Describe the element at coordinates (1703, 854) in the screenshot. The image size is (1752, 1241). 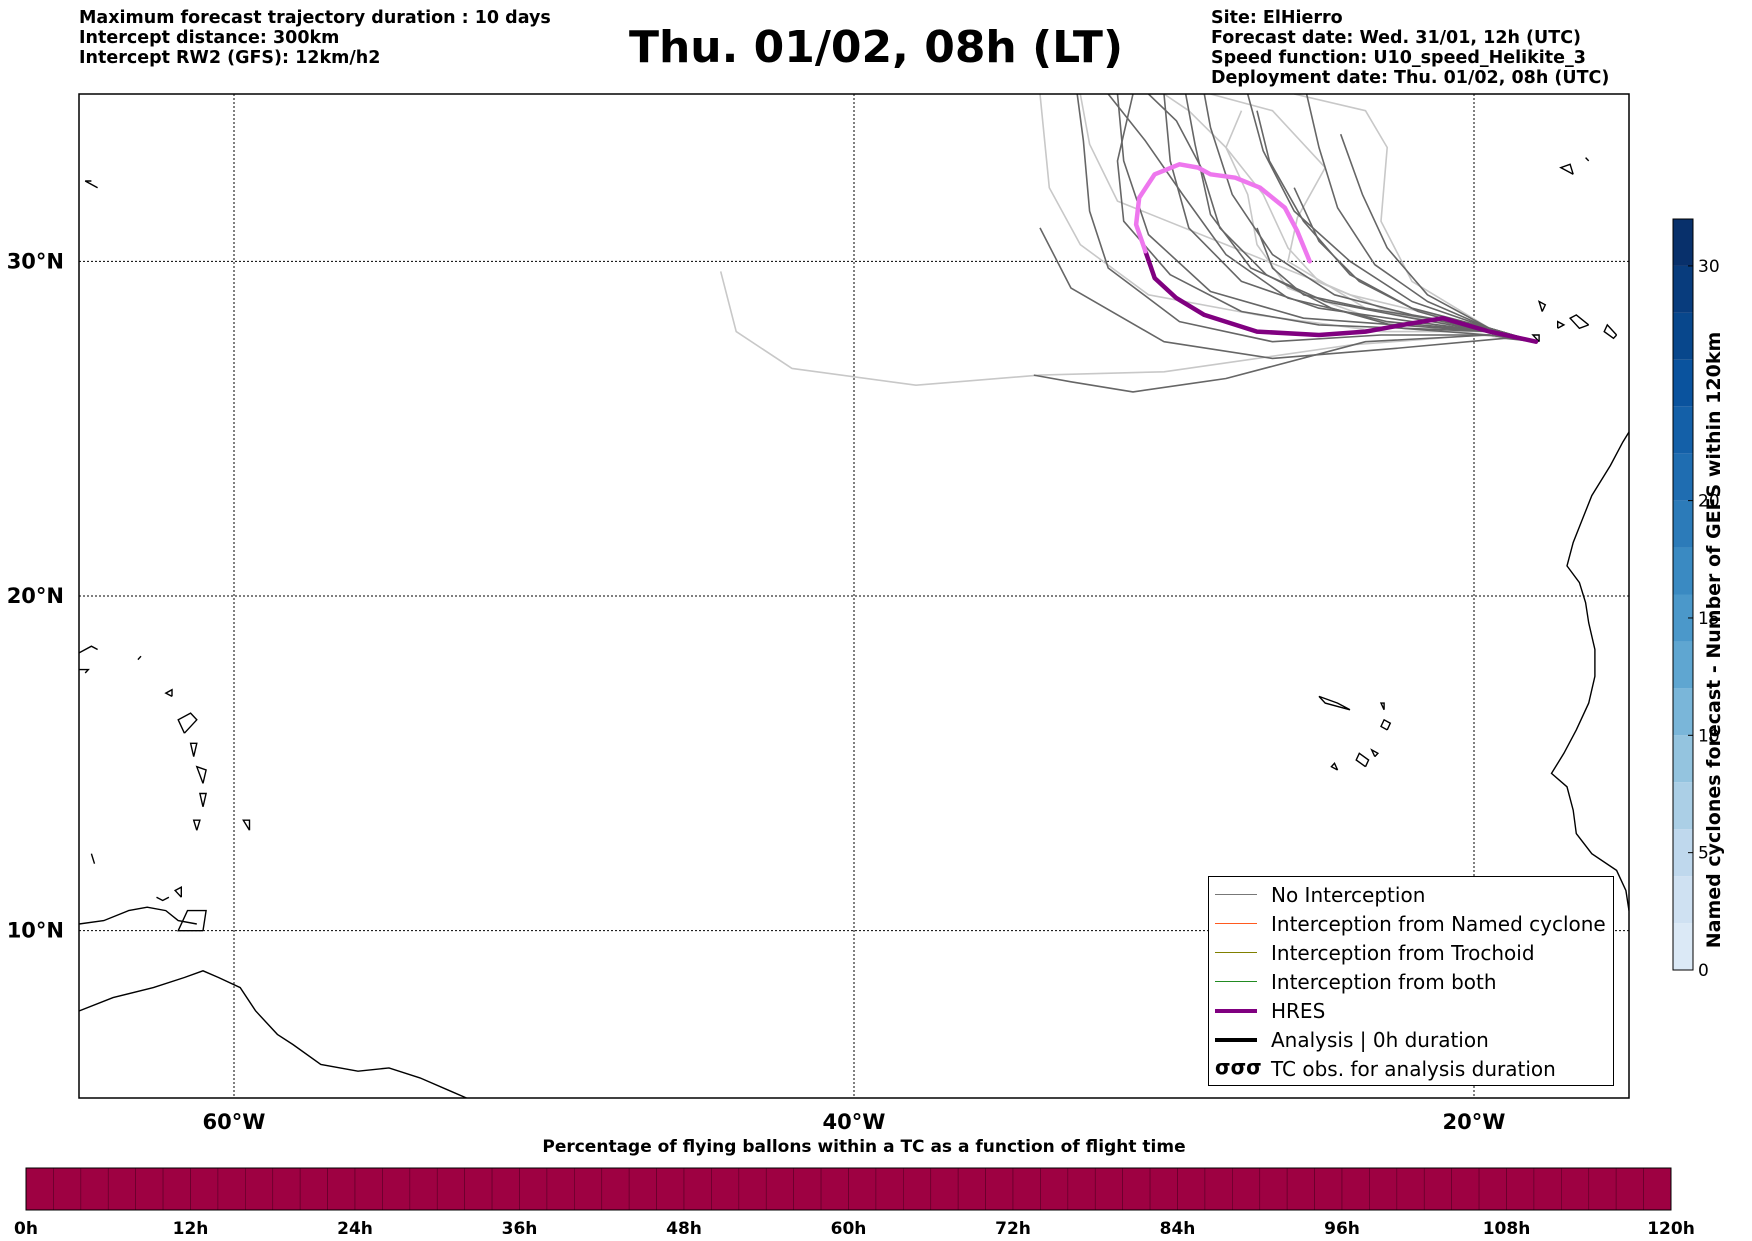
I see `colorbar-tick-label: 5` at that location.